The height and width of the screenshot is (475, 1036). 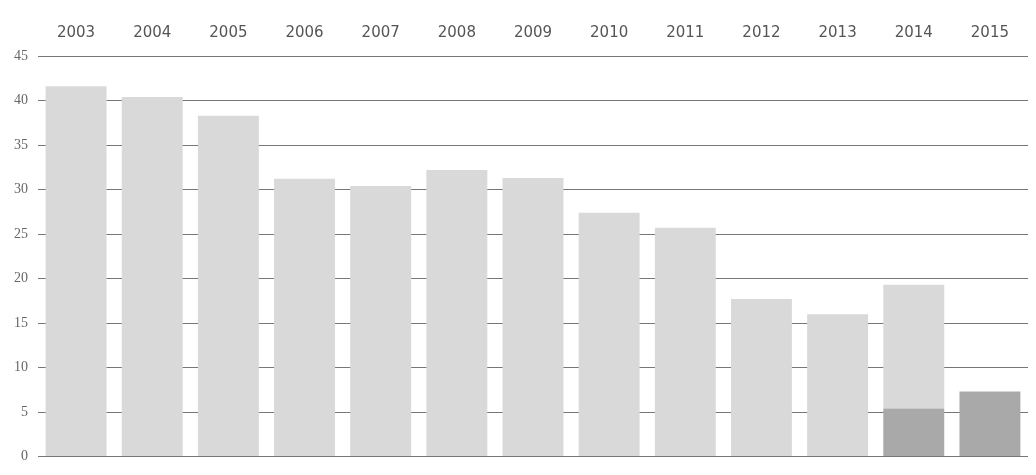 I want to click on x-tick-label: 2015, so click(x=990, y=31).